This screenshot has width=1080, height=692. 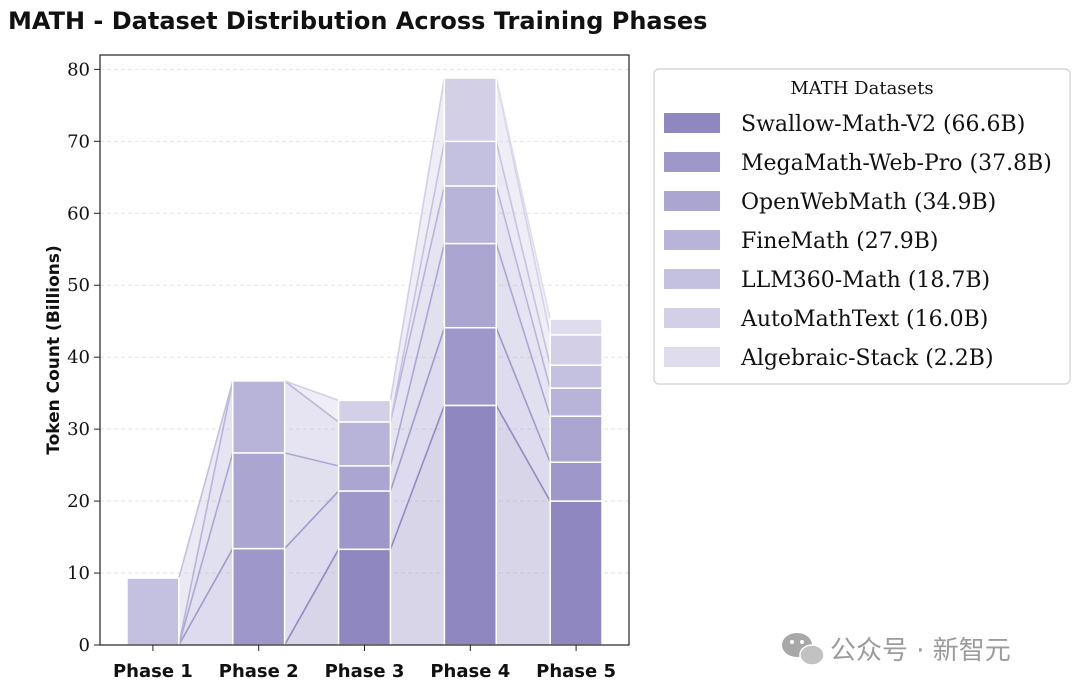 What do you see at coordinates (84, 645) in the screenshot?
I see `y-tick-label: 0` at bounding box center [84, 645].